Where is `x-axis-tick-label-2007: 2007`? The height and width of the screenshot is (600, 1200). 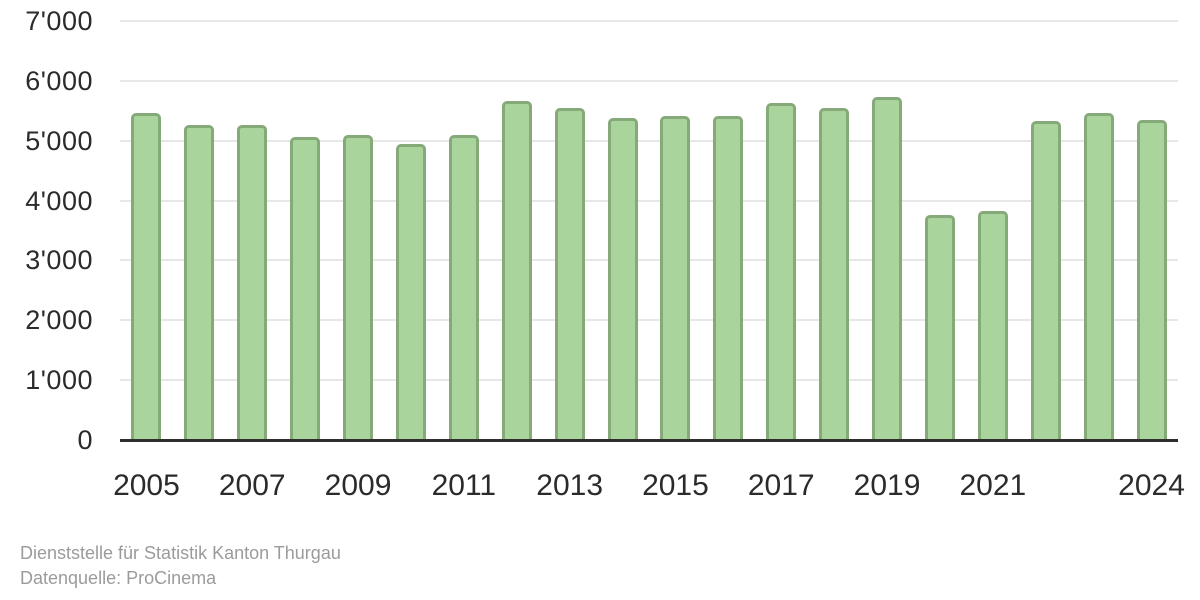
x-axis-tick-label-2007: 2007 is located at coordinates (252, 485).